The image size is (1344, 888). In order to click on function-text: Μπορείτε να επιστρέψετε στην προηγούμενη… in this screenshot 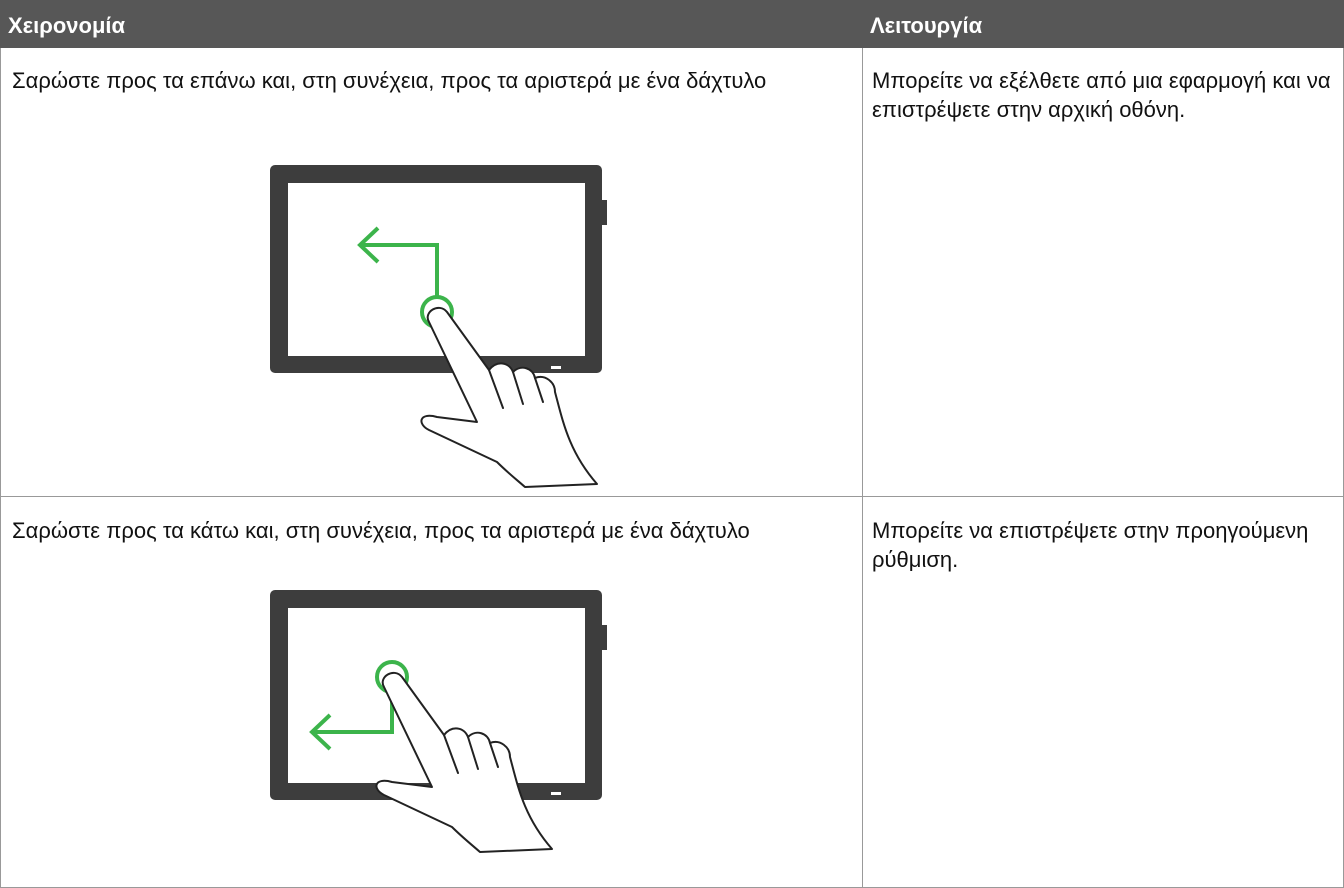, I will do `click(1090, 545)`.